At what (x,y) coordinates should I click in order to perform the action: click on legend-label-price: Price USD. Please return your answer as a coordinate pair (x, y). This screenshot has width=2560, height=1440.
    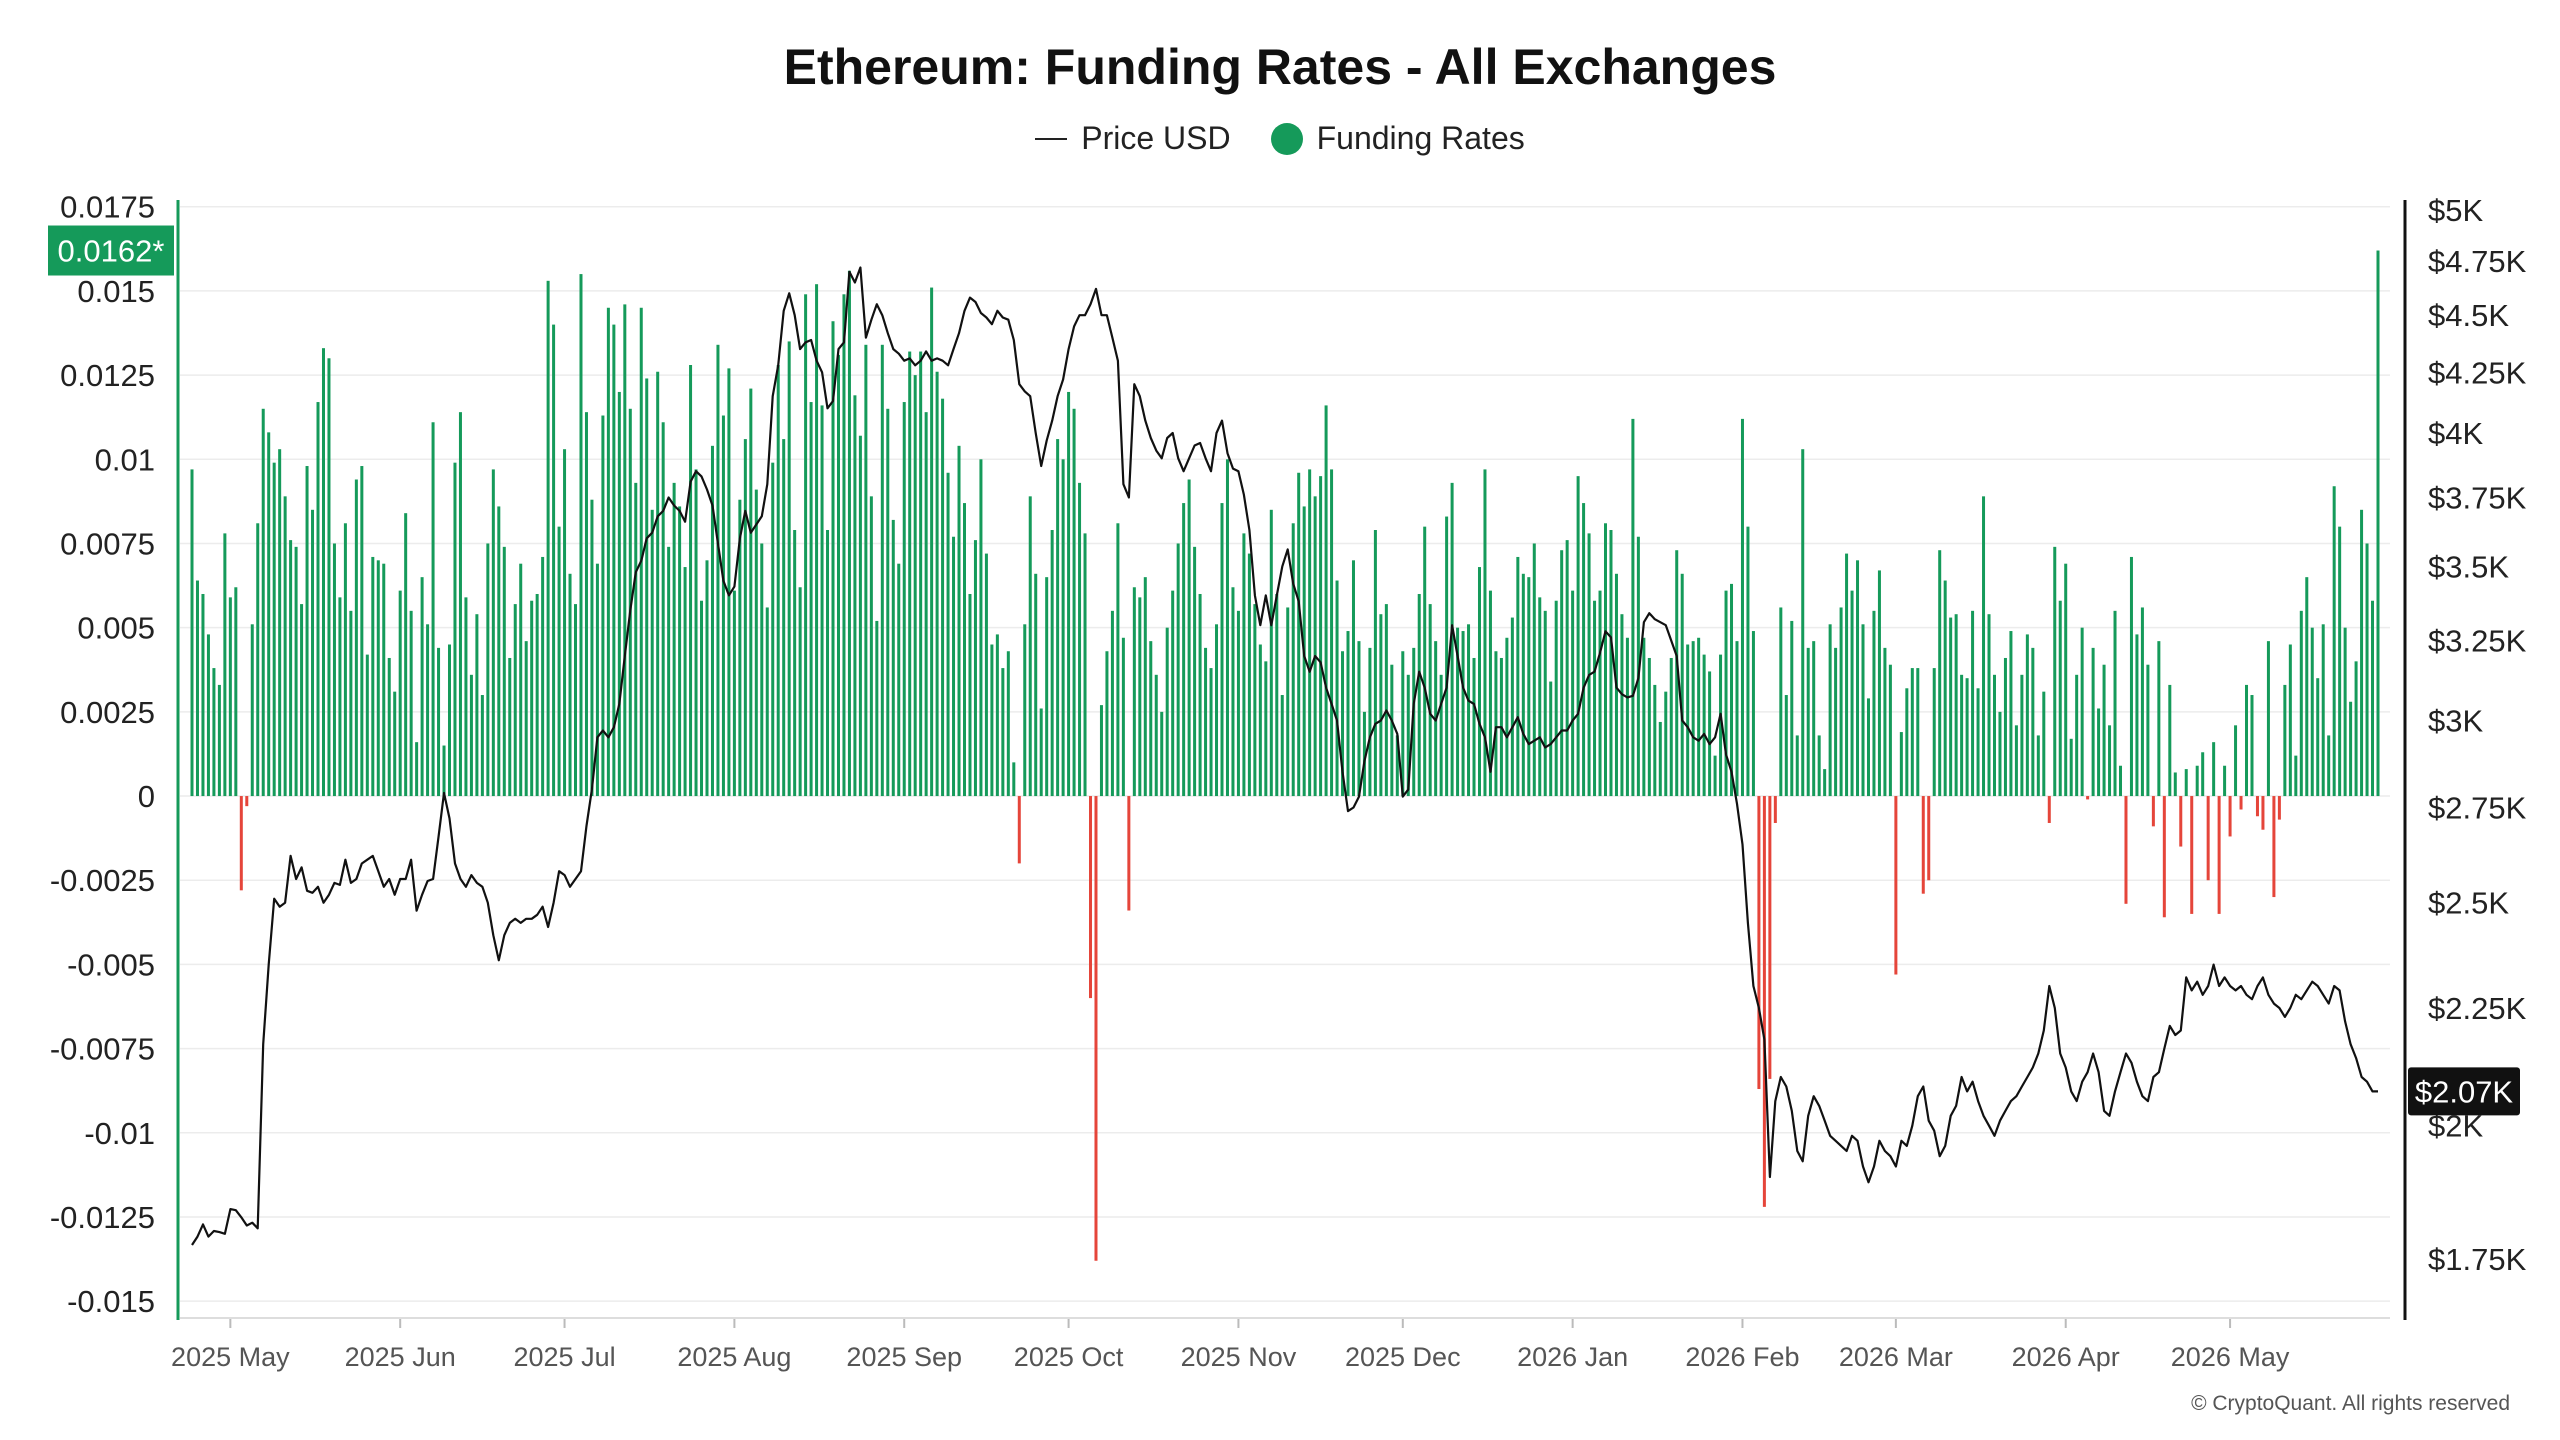
    Looking at the image, I should click on (1156, 138).